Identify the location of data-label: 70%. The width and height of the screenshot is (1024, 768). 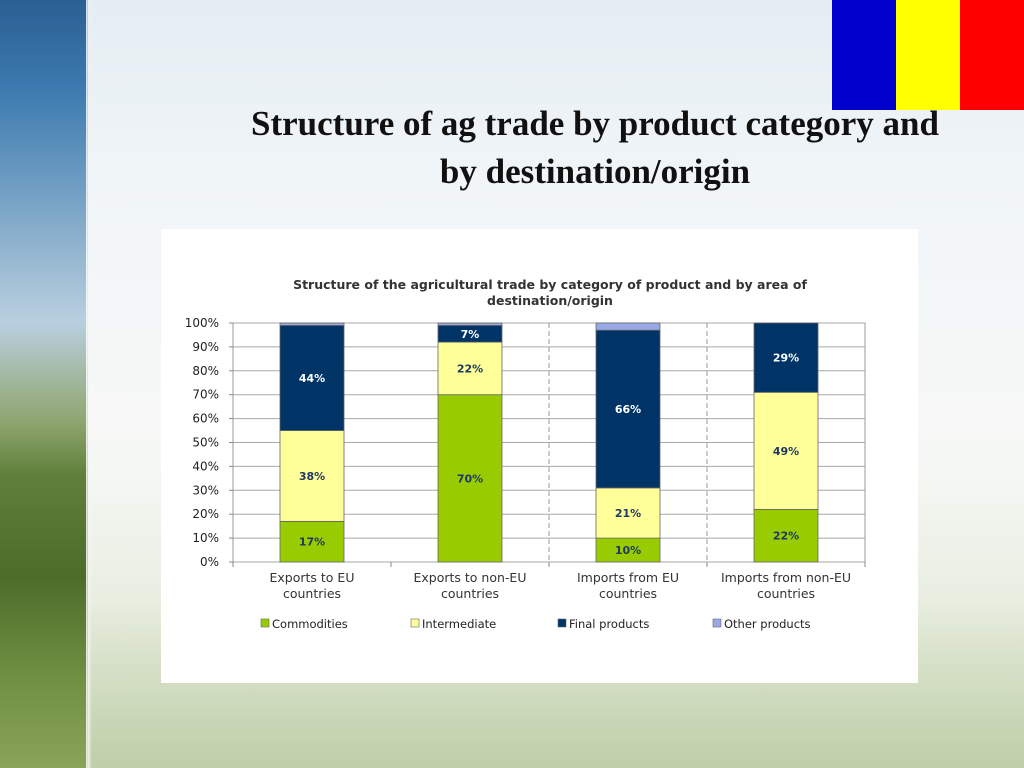
(470, 478).